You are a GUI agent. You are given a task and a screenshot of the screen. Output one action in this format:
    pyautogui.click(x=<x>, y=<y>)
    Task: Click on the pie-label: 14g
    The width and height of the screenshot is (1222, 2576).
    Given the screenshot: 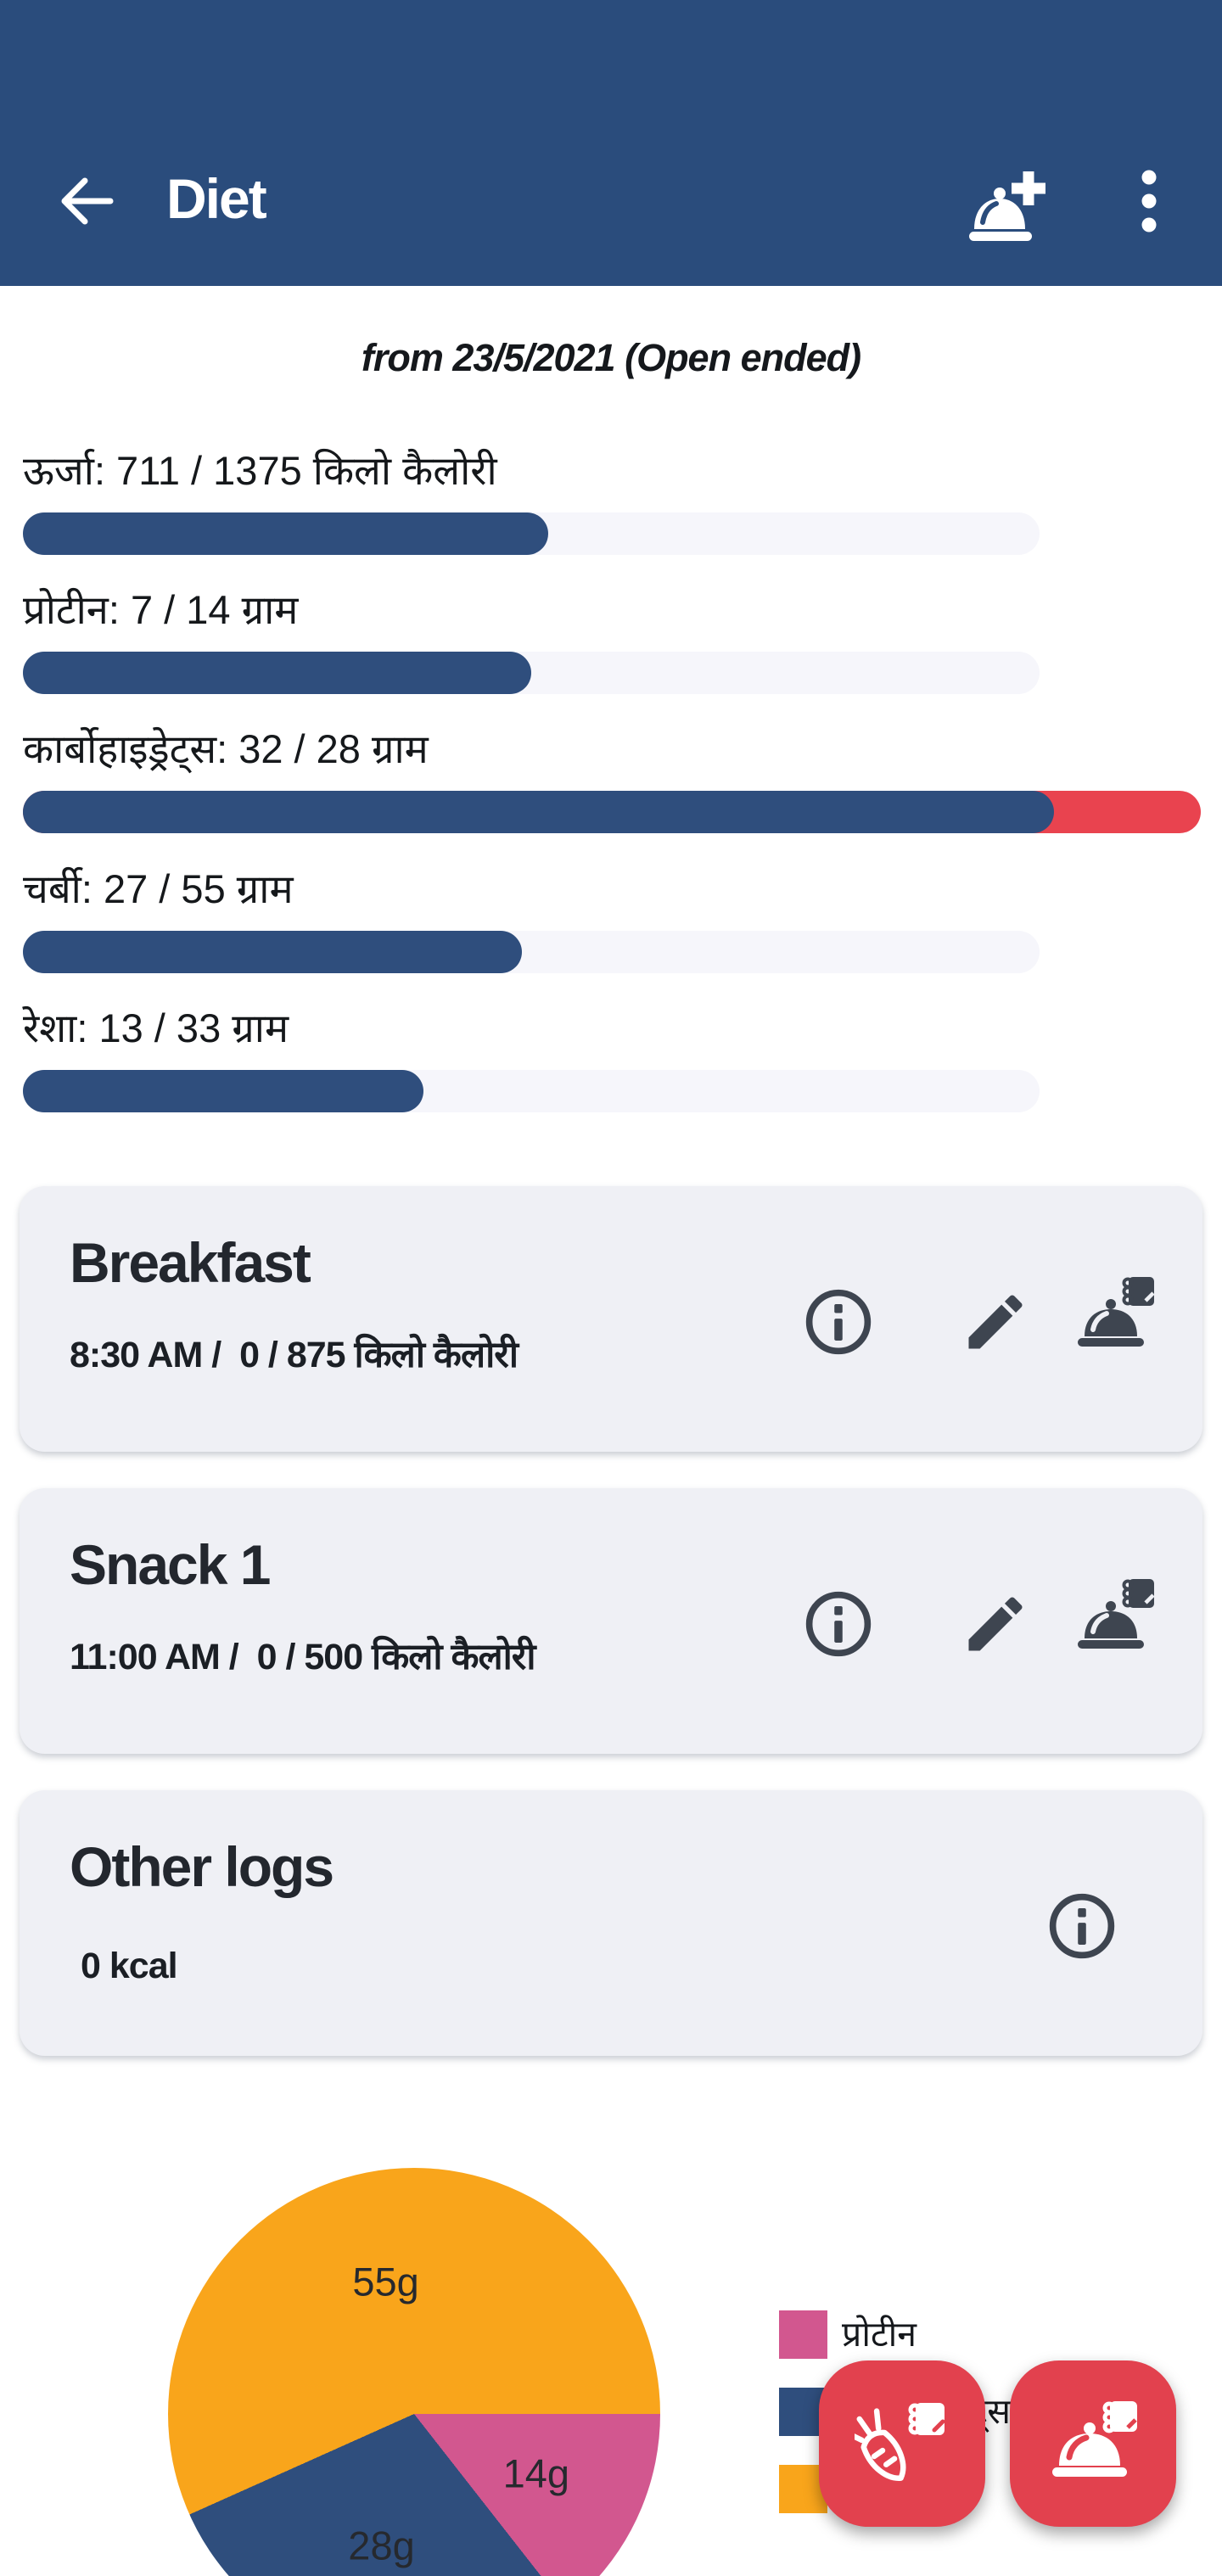 What is the action you would take?
    pyautogui.click(x=536, y=2473)
    